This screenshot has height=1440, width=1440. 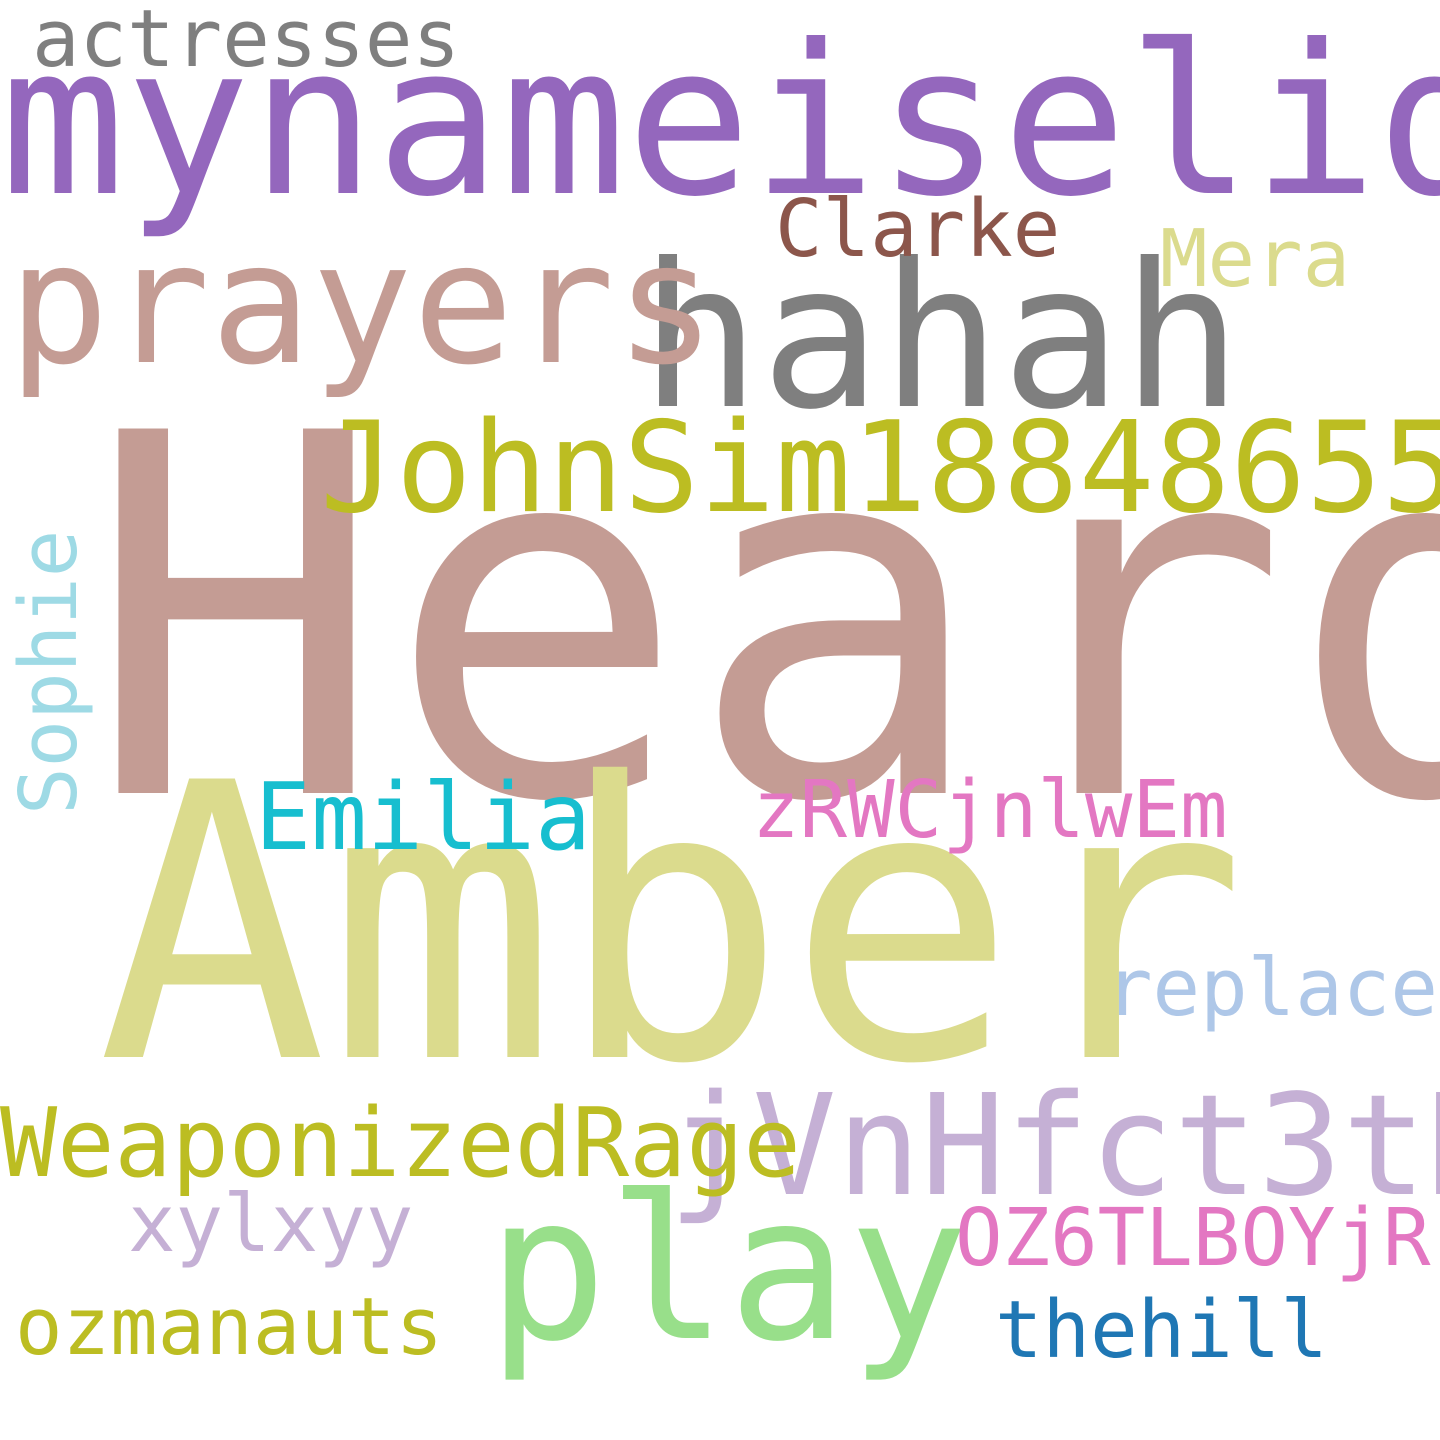 I want to click on word-jvnhfct3tn: jVnHfct3tN, so click(x=1054, y=1146).